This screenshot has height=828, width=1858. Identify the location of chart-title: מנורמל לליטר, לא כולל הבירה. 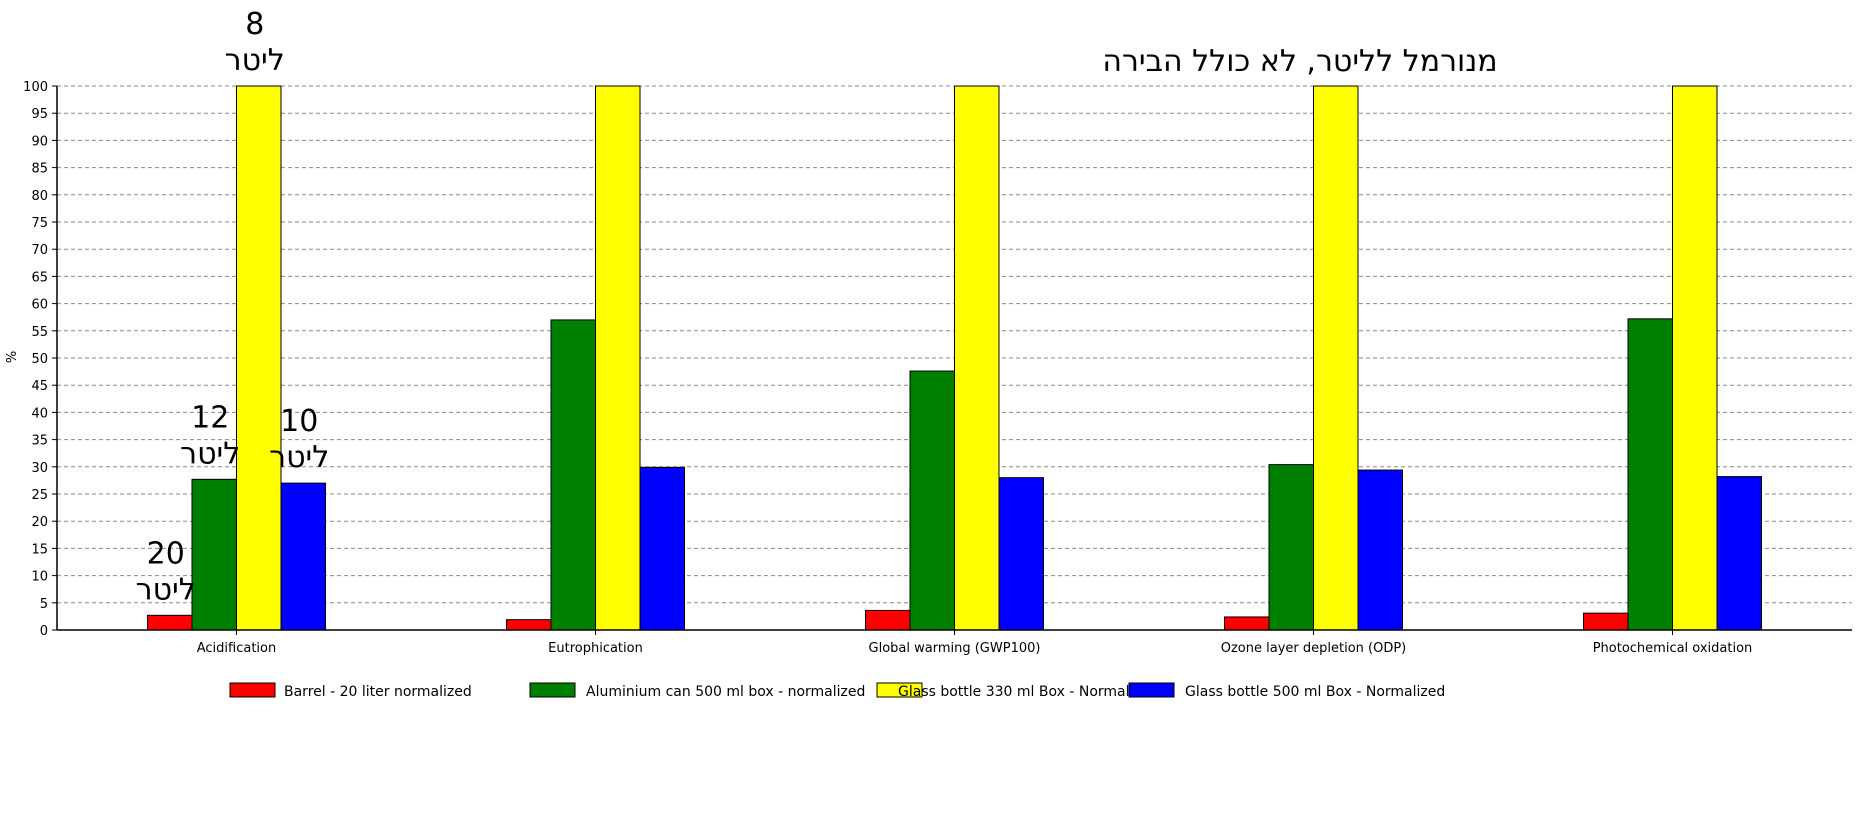
(1299, 61).